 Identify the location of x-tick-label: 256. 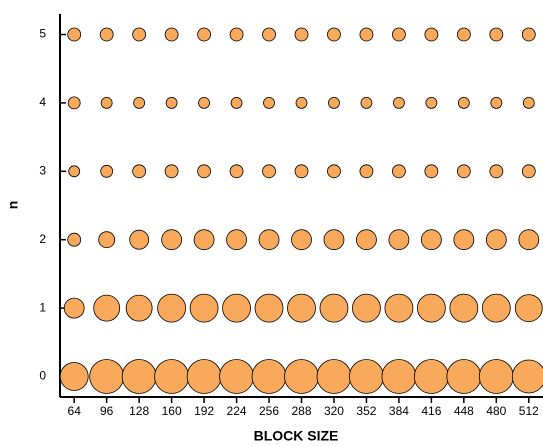
(269, 411).